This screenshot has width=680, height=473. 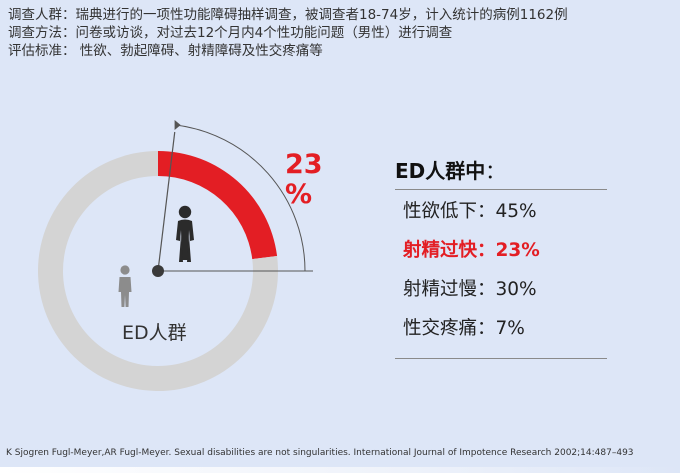 What do you see at coordinates (42, 51) in the screenshot?
I see `criteria-label: 评估标准：` at bounding box center [42, 51].